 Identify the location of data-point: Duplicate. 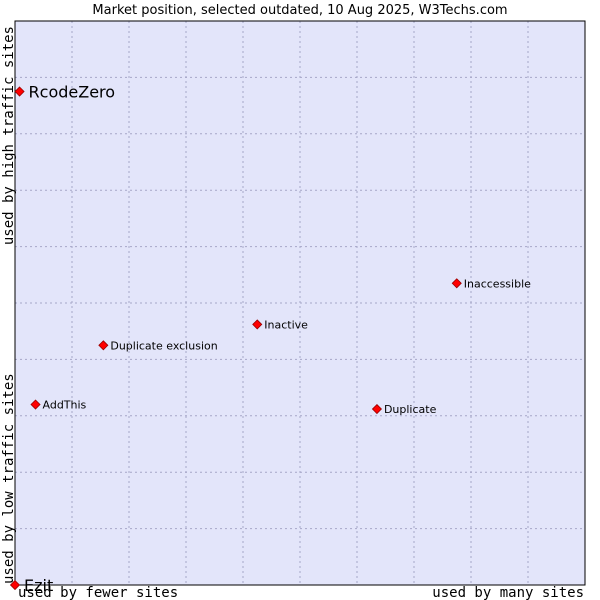
(404, 409).